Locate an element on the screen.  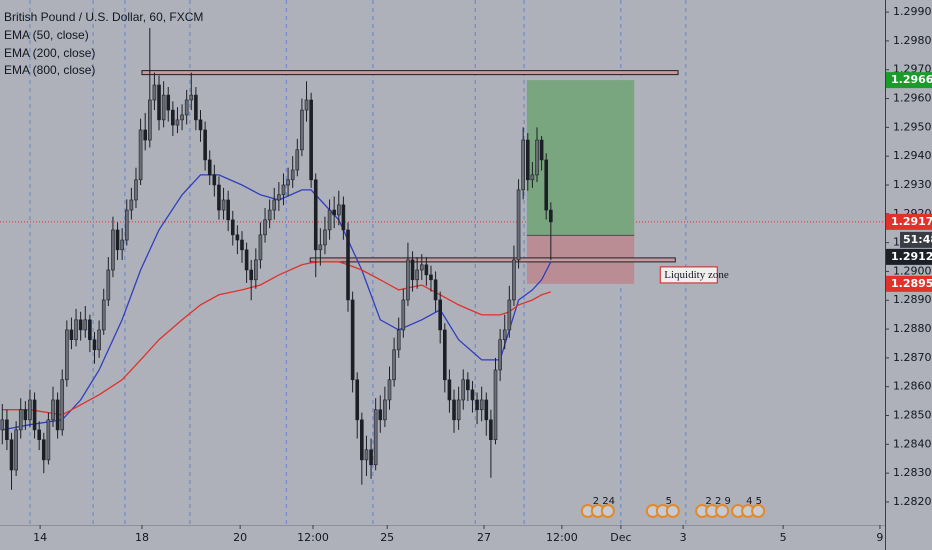
y-tick-label: 1.29300 is located at coordinates (912, 184).